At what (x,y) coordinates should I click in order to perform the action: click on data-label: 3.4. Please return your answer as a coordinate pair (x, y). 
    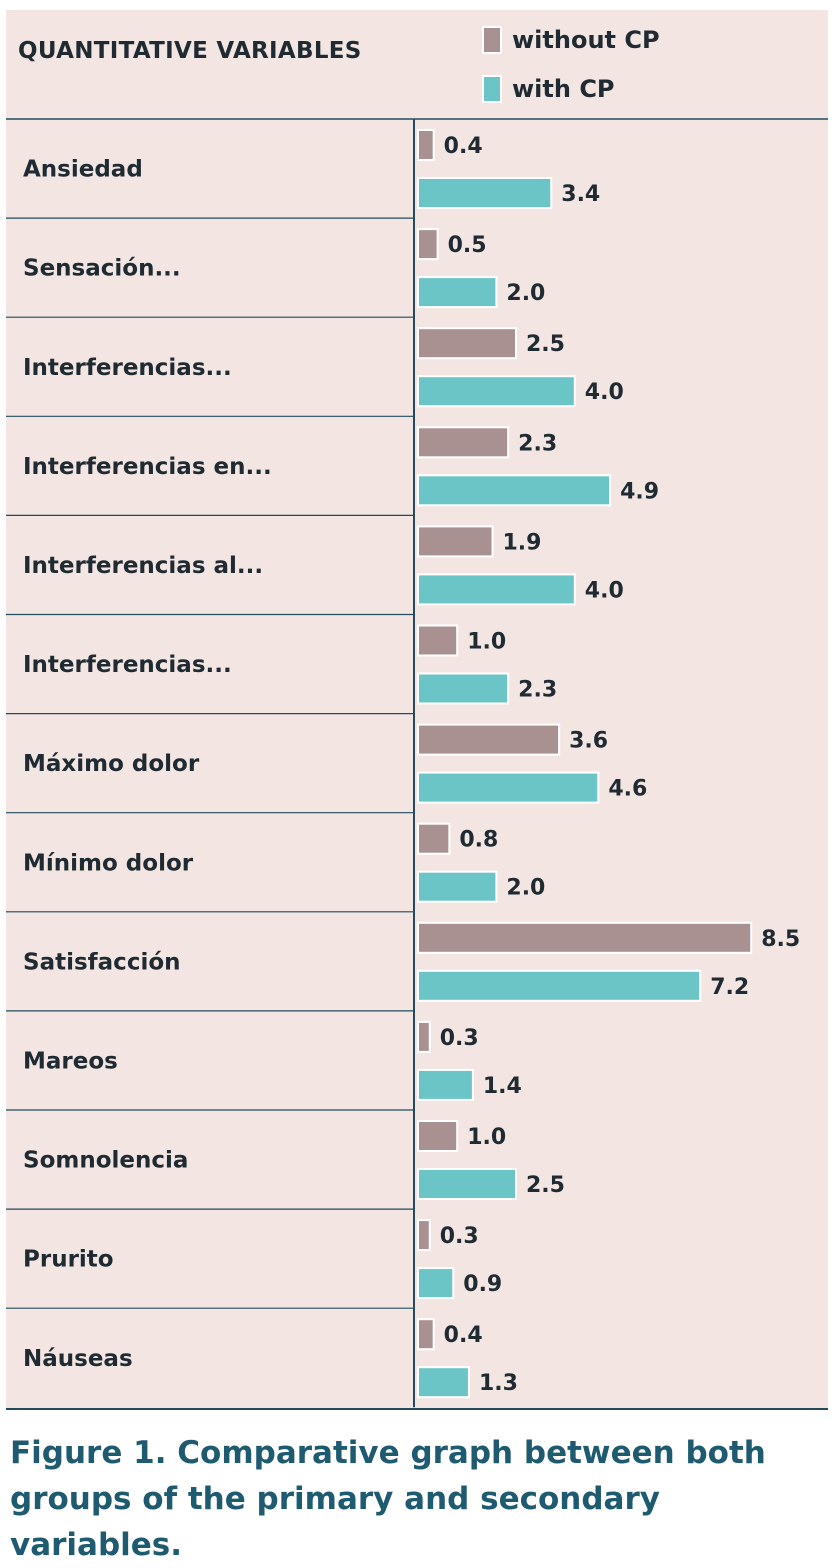
    Looking at the image, I should click on (580, 194).